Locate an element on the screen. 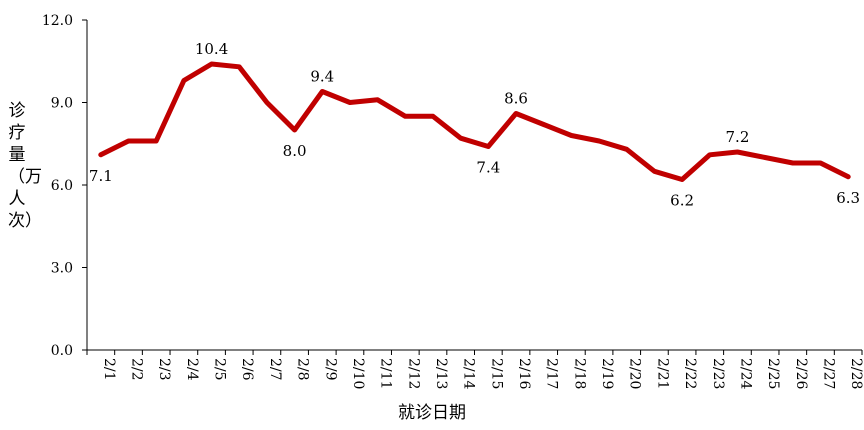 The image size is (864, 430). x-tick-label: 2/24 is located at coordinates (745, 374).